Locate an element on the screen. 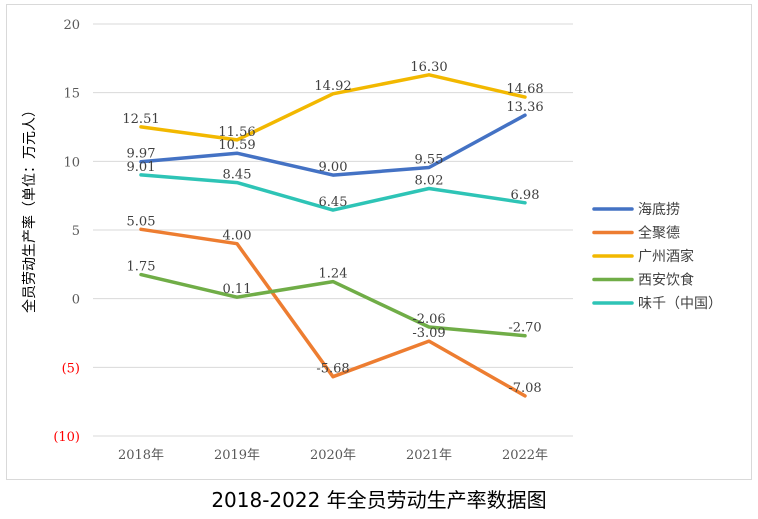 The width and height of the screenshot is (758, 519). y-tick-label: (10) is located at coordinates (66, 437).